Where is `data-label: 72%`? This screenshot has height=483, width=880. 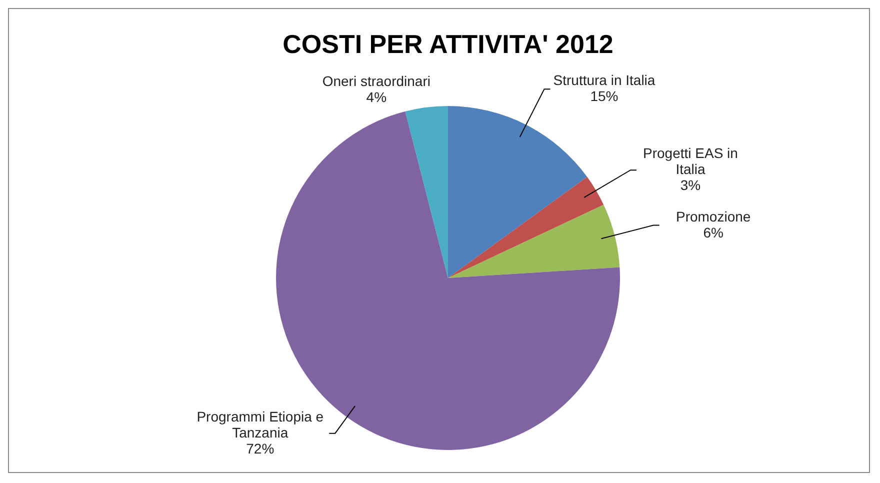 data-label: 72% is located at coordinates (260, 448).